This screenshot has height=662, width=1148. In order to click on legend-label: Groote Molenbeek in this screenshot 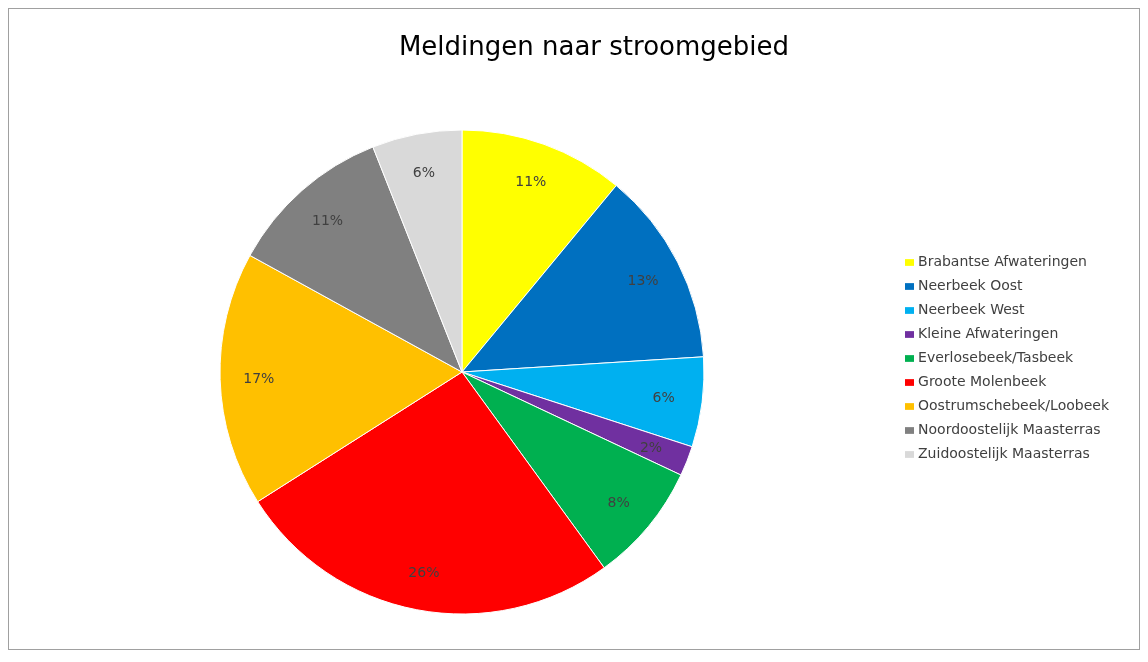, I will do `click(982, 381)`.